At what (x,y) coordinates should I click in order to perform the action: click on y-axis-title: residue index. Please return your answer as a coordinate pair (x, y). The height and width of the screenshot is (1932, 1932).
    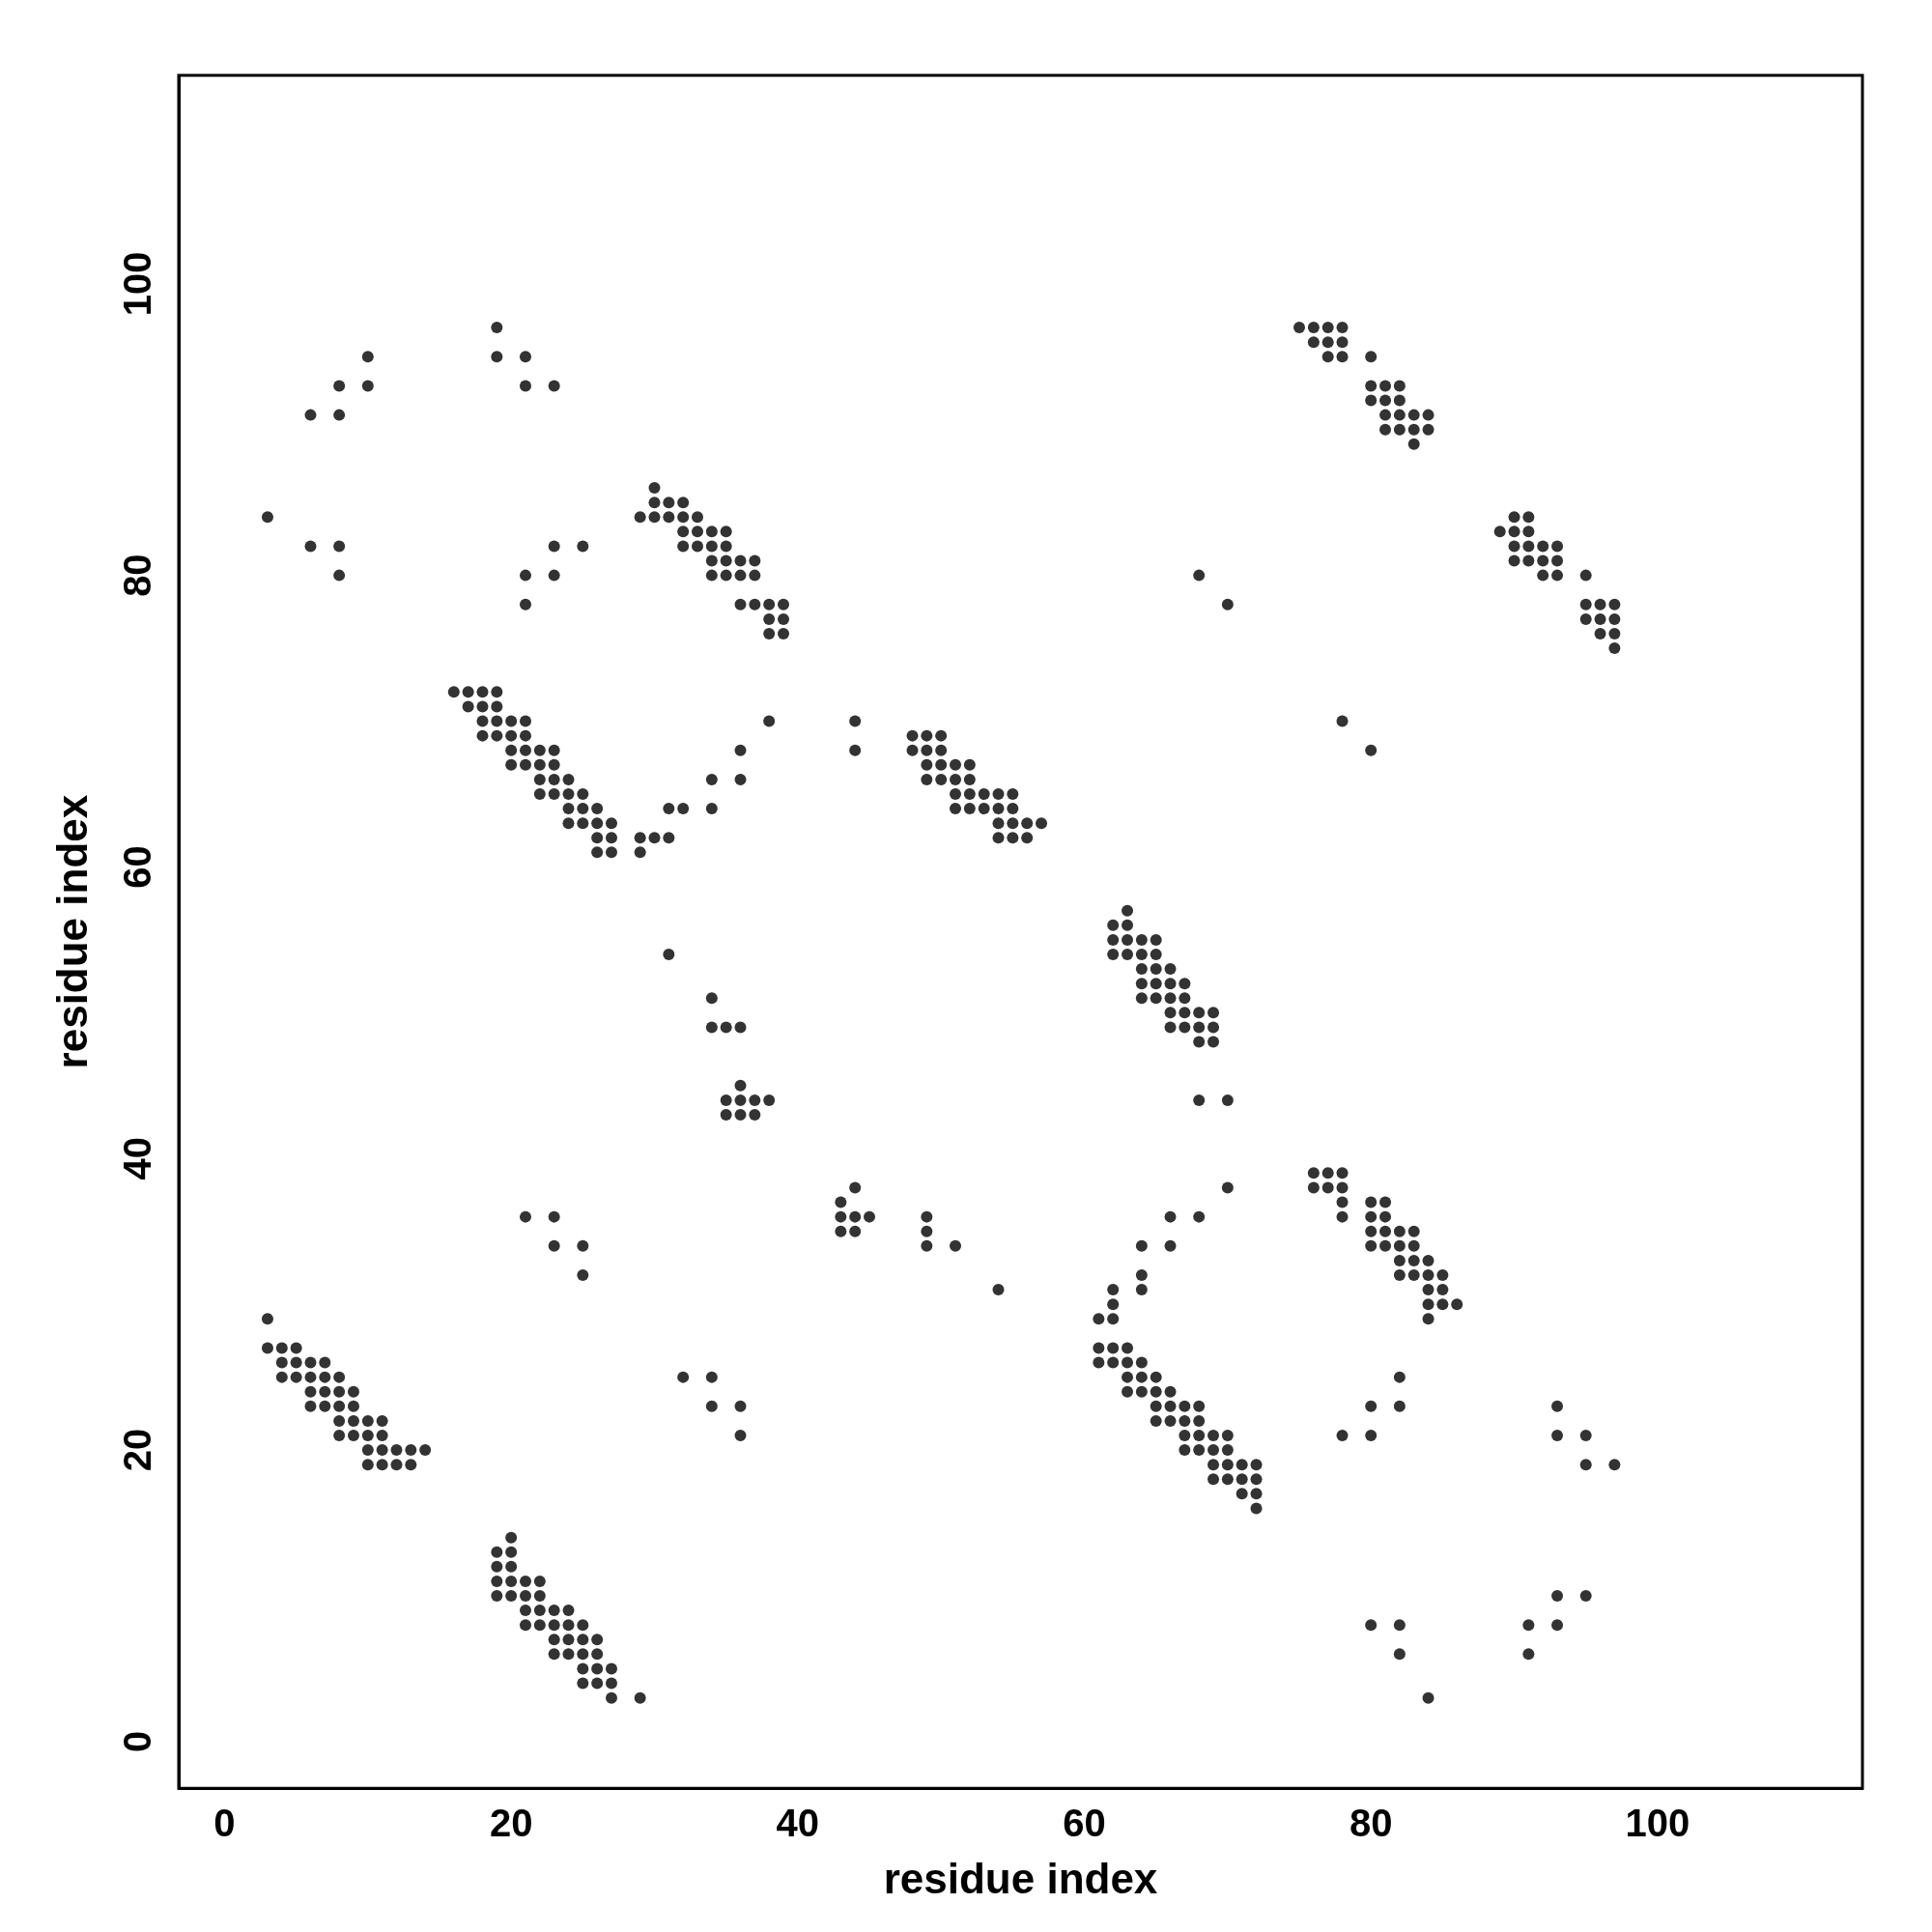
    Looking at the image, I should click on (72, 931).